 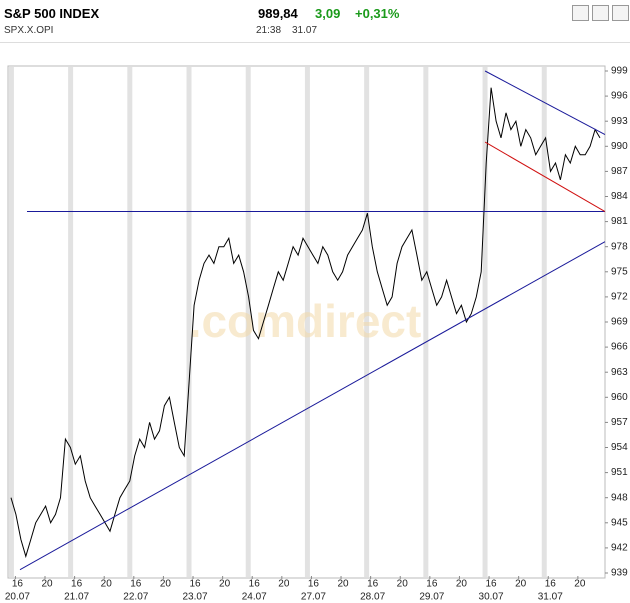 What do you see at coordinates (491, 597) in the screenshot?
I see `day-label: 30.07` at bounding box center [491, 597].